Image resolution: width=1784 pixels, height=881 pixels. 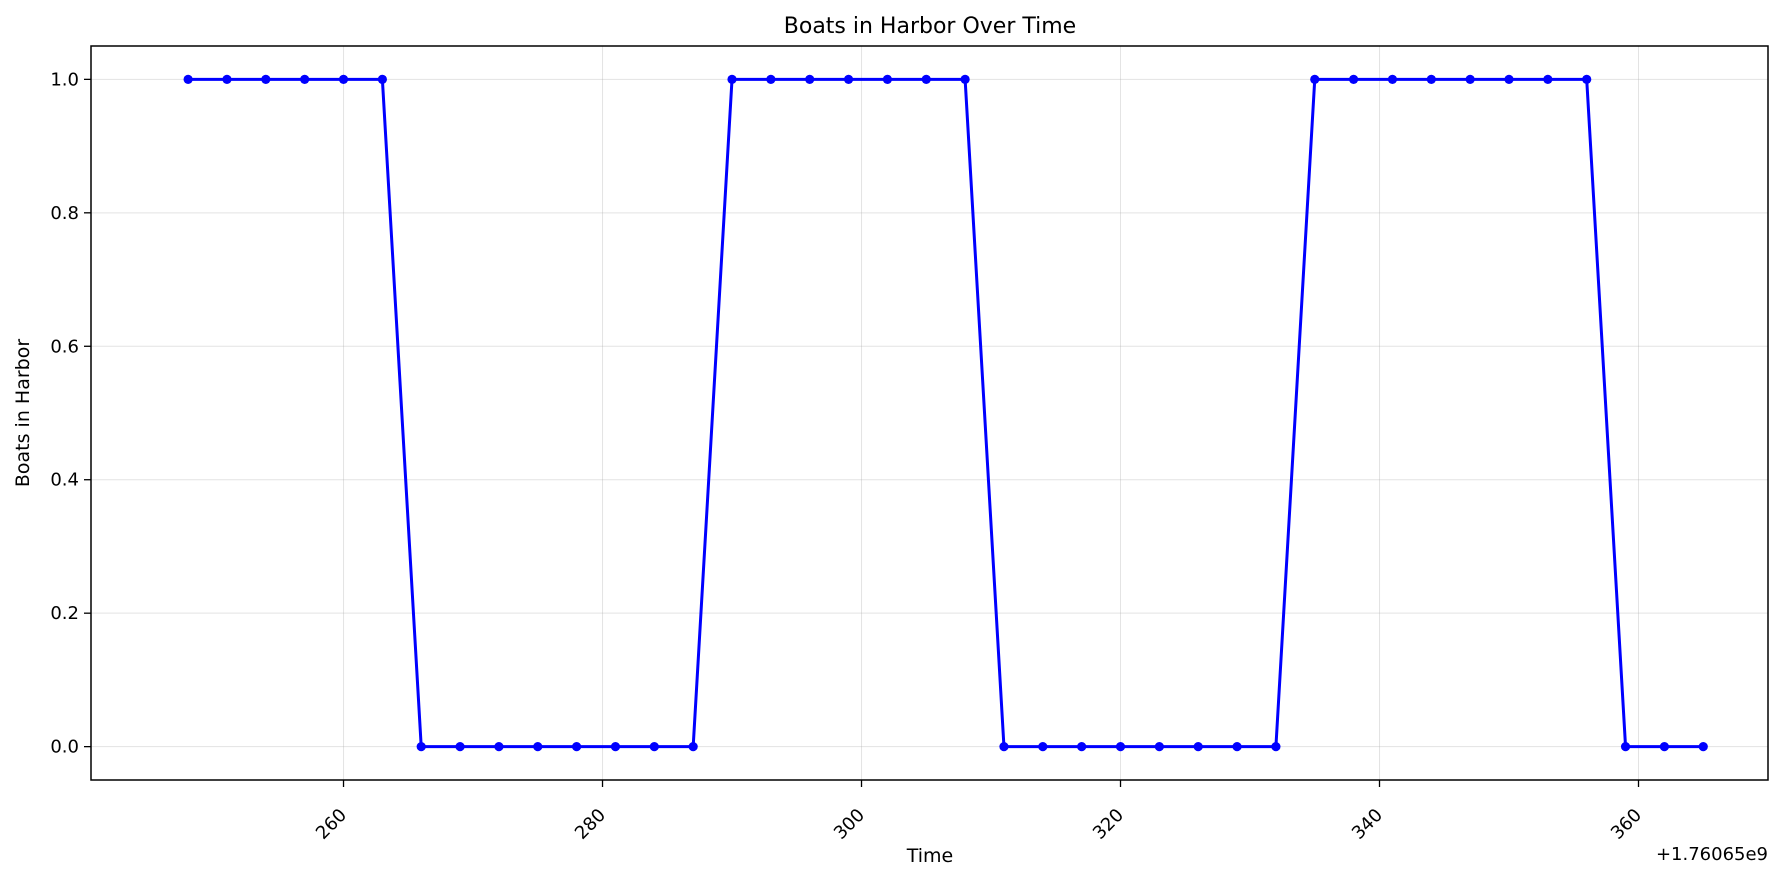 What do you see at coordinates (64, 480) in the screenshot?
I see `y-tick-label: 0.4` at bounding box center [64, 480].